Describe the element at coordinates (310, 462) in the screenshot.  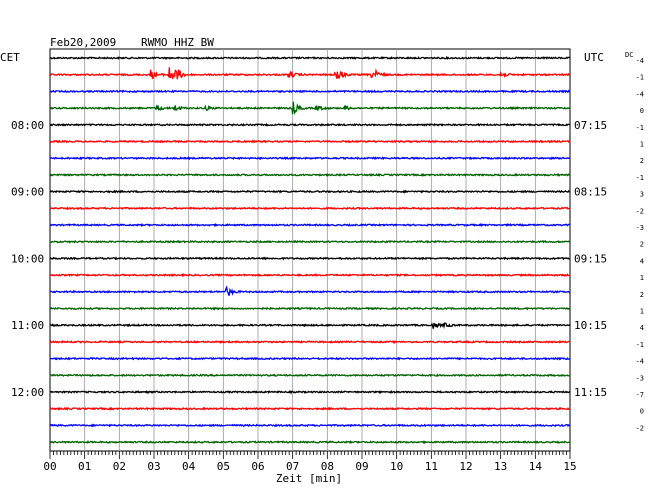
I see `x-axis: 00 01 02 03 04 05 06 07 08 09 10 11 12 13 14 15` at that location.